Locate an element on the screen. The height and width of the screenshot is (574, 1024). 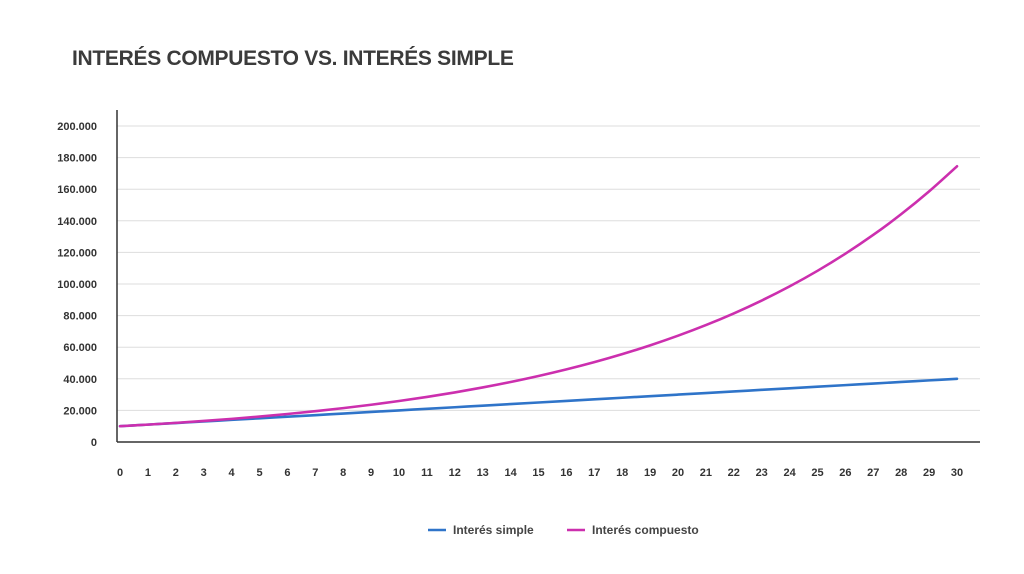
x-tick-label: 19 is located at coordinates (650, 473).